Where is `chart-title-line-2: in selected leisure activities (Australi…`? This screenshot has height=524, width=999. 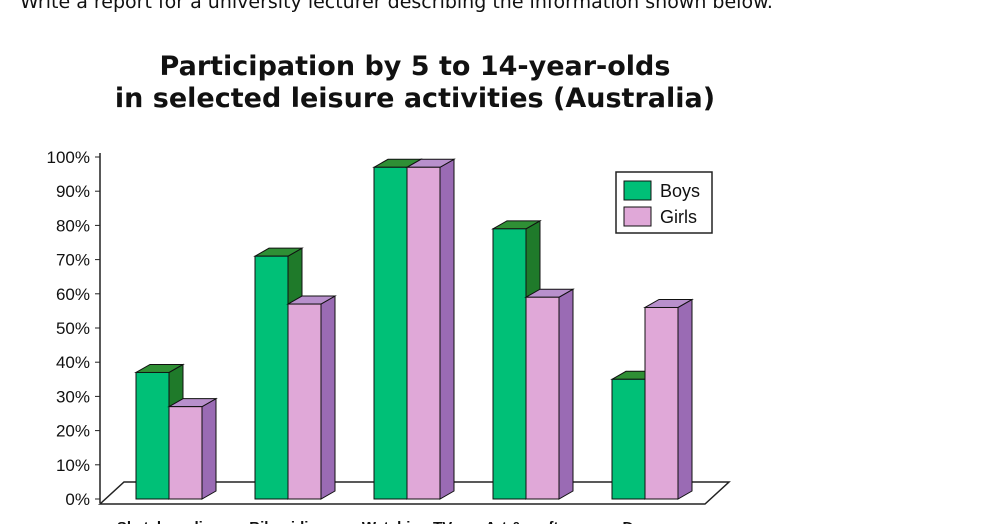
chart-title-line-2: in selected leisure activities (Australi… is located at coordinates (415, 98).